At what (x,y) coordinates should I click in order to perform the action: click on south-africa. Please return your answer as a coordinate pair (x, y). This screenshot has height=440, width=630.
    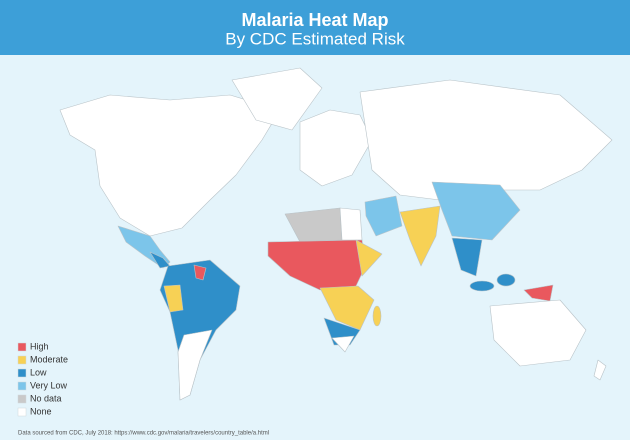
    Looking at the image, I should click on (343, 344).